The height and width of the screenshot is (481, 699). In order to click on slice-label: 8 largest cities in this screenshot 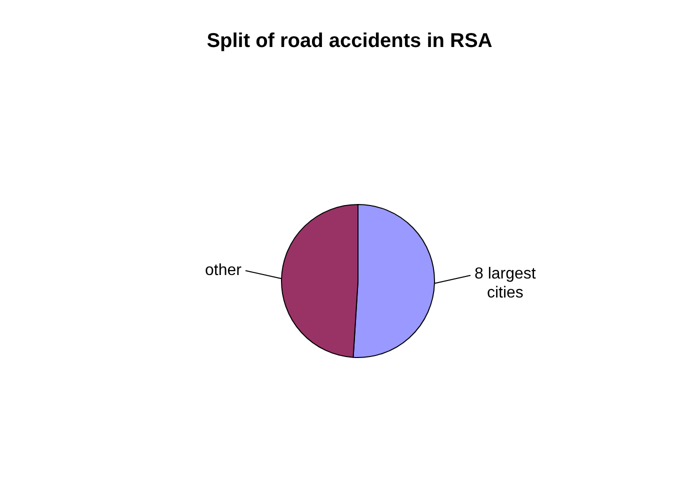, I will do `click(505, 283)`.